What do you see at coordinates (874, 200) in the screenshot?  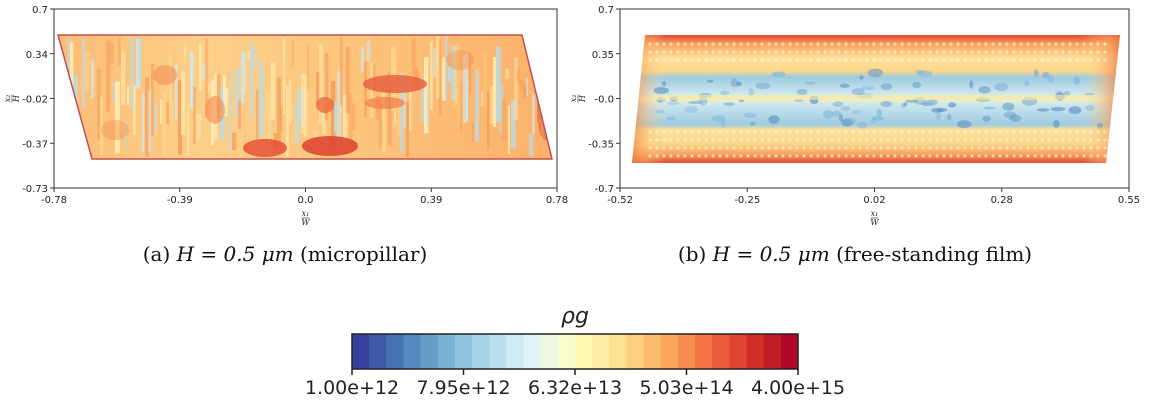 I see `x-tick-label: 0.02` at bounding box center [874, 200].